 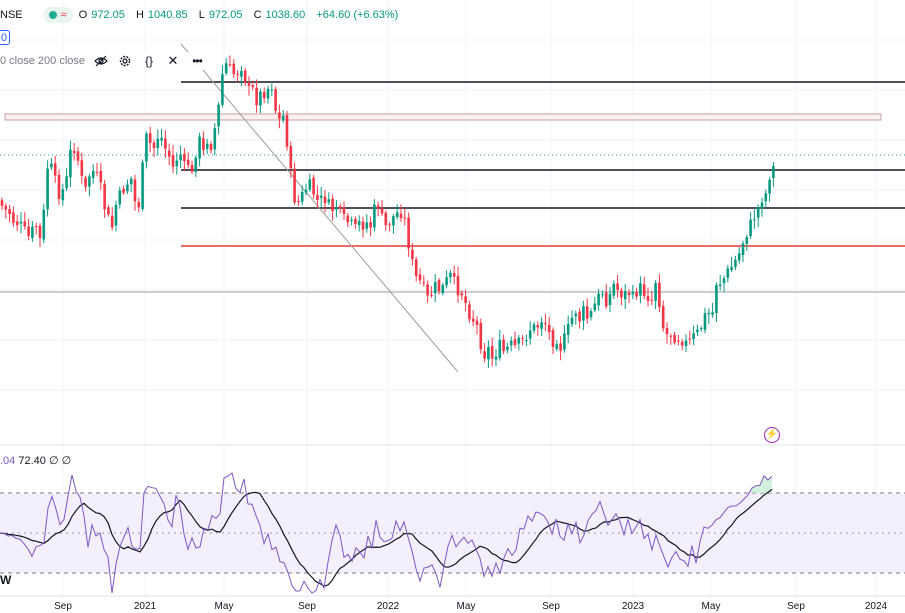 I want to click on market-open-dot-icon, so click(x=52, y=15).